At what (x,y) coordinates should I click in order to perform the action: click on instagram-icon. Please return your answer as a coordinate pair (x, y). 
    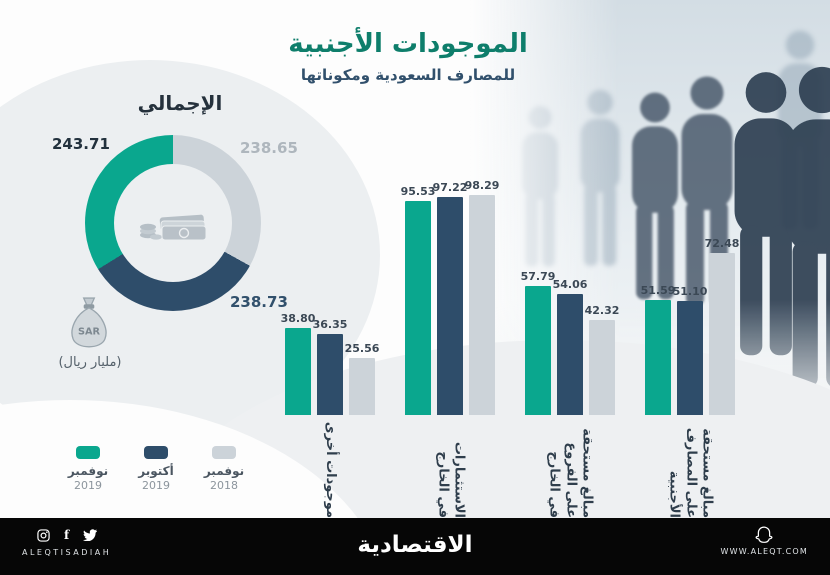
    Looking at the image, I should click on (44, 535).